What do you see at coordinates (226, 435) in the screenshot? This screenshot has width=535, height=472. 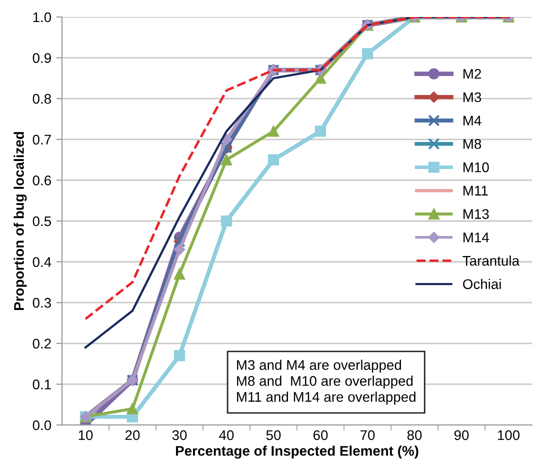 I see `x-tick-label: 40` at bounding box center [226, 435].